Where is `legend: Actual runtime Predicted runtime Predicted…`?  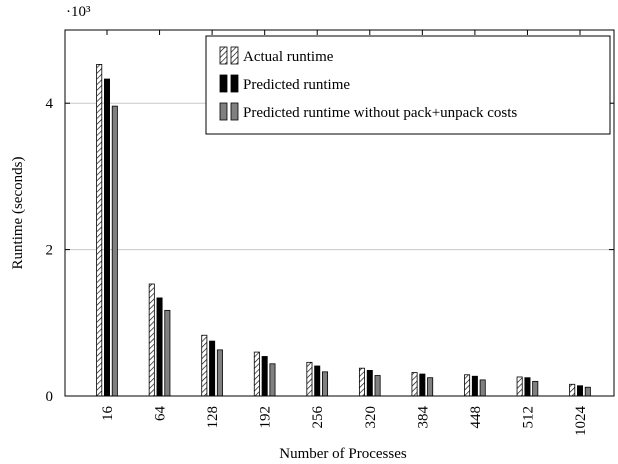 legend: Actual runtime Predicted runtime Predicted… is located at coordinates (408, 85).